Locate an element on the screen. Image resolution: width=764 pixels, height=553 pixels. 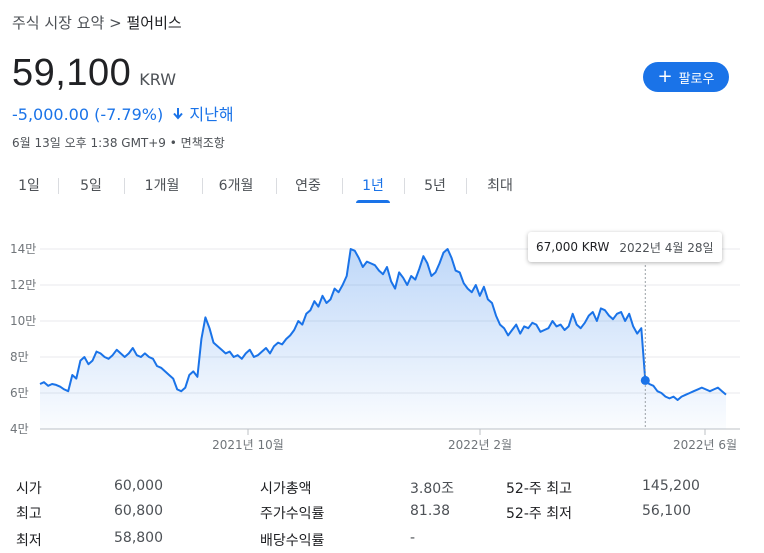
price-row: 59,100 KRW is located at coordinates (94, 73).